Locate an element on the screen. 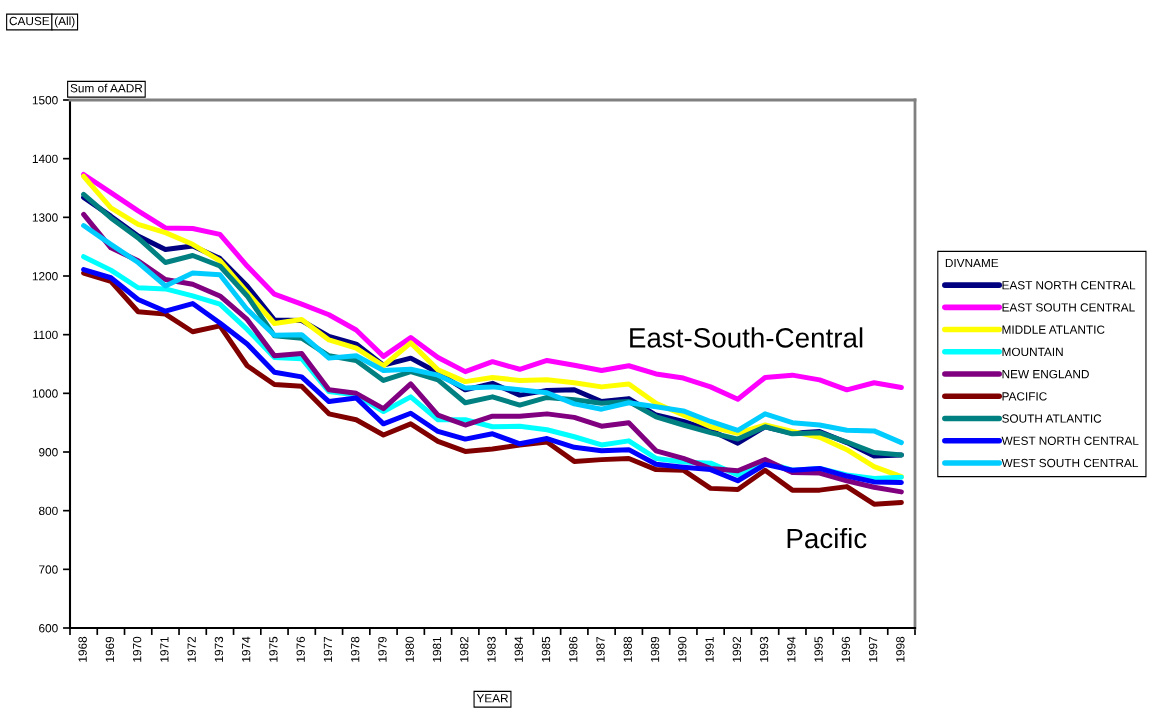 The height and width of the screenshot is (713, 1167). y-tick-label: 600 is located at coordinates (48, 628).